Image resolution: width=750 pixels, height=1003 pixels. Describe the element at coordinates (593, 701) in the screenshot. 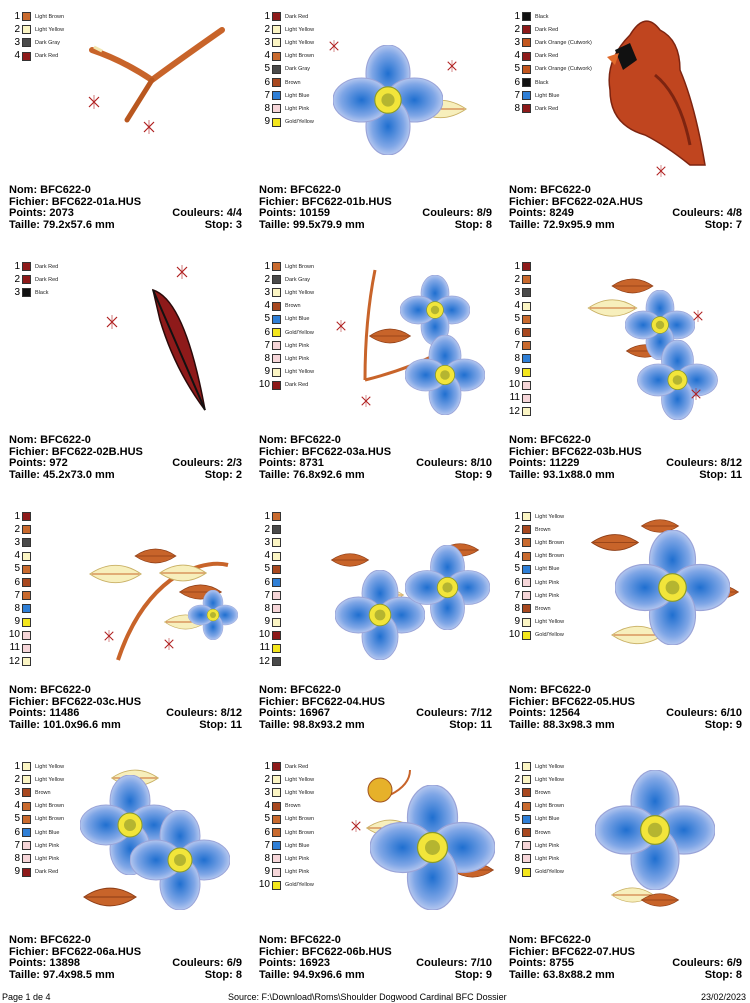

I see `file-name: BFC622-05.HUS` at that location.